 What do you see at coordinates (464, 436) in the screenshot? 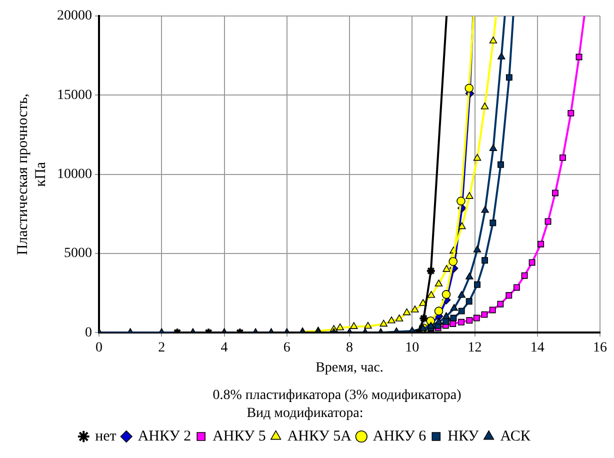
I see `legend-label: НКУ` at bounding box center [464, 436].